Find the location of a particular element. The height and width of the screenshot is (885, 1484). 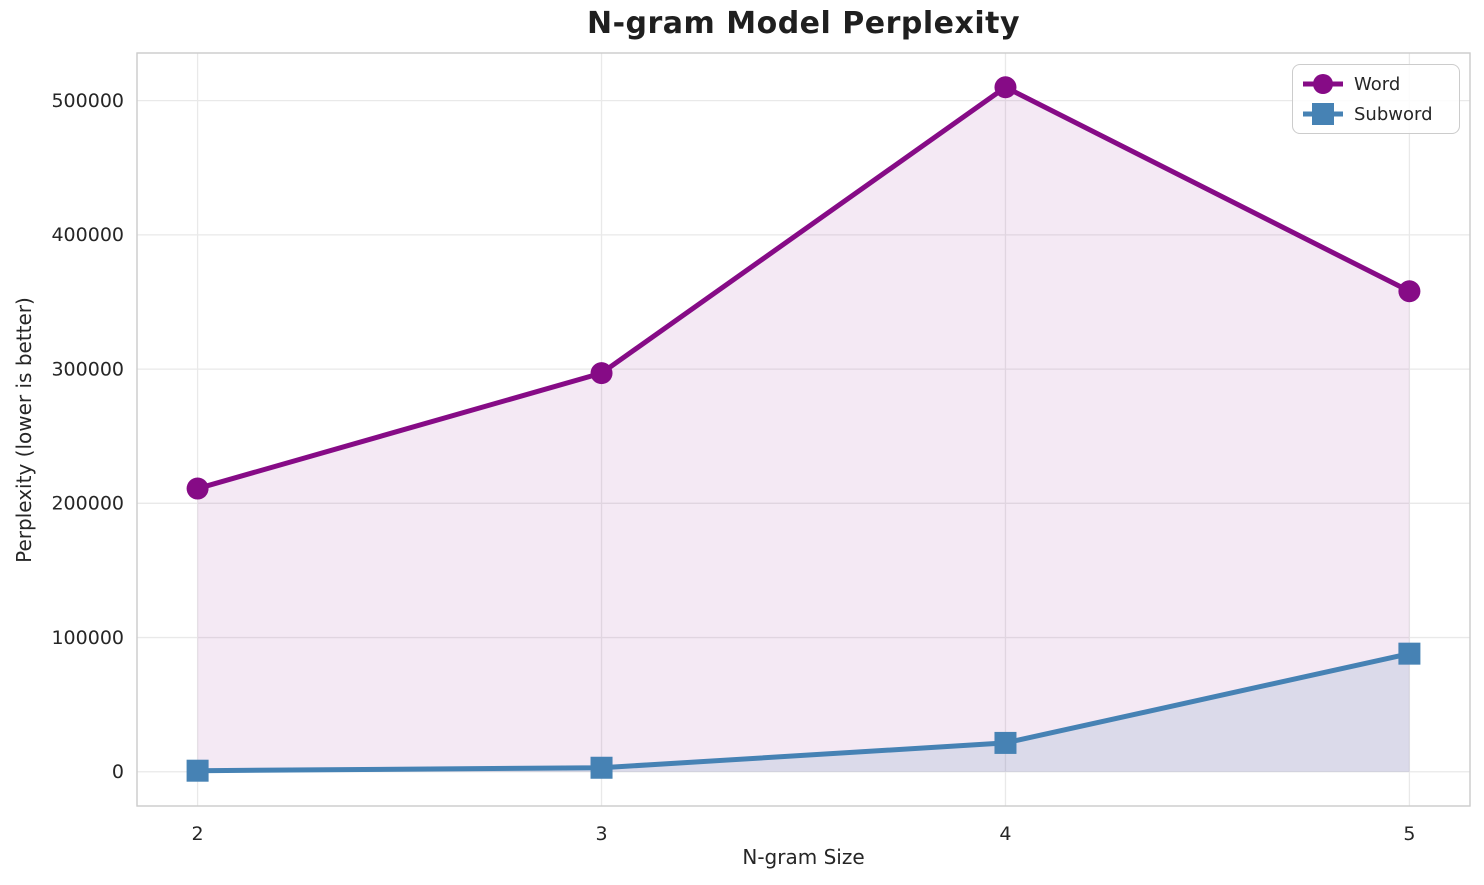

x-tick-label: 2 is located at coordinates (198, 834).